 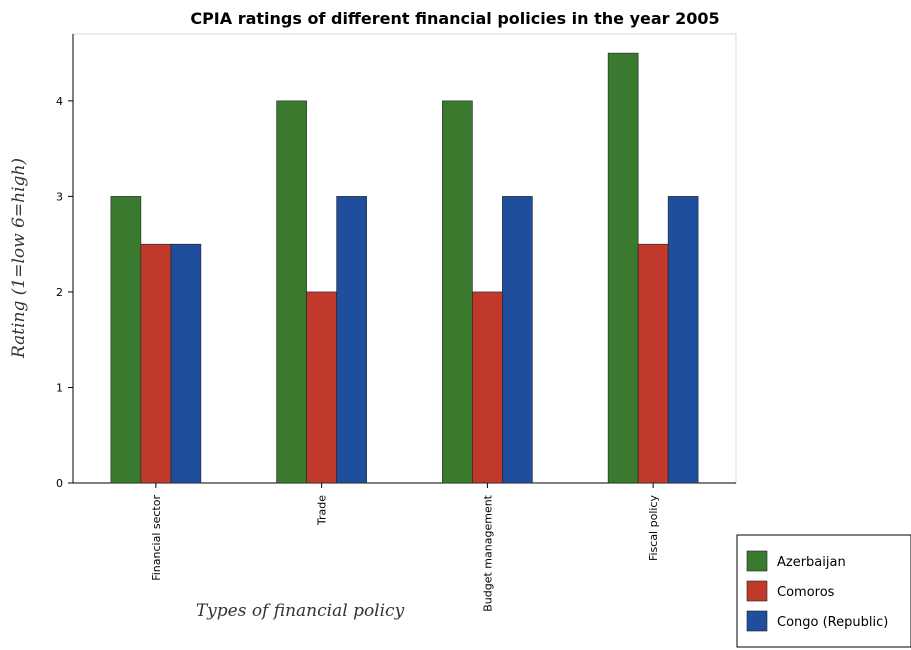 What do you see at coordinates (300, 611) in the screenshot?
I see `x-axis-label: Types of financial policy` at bounding box center [300, 611].